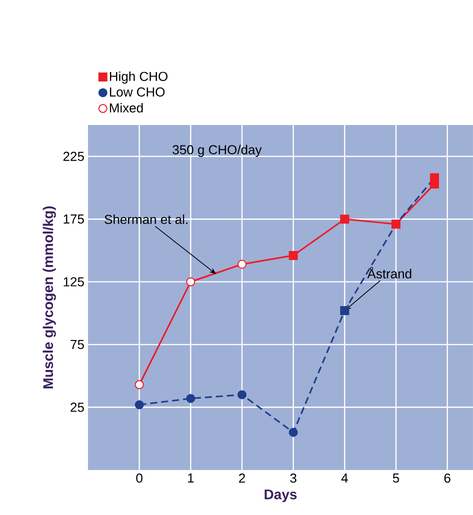 Image resolution: width=473 pixels, height=515 pixels. Describe the element at coordinates (139, 478) in the screenshot. I see `x-tick-label: 0` at that location.